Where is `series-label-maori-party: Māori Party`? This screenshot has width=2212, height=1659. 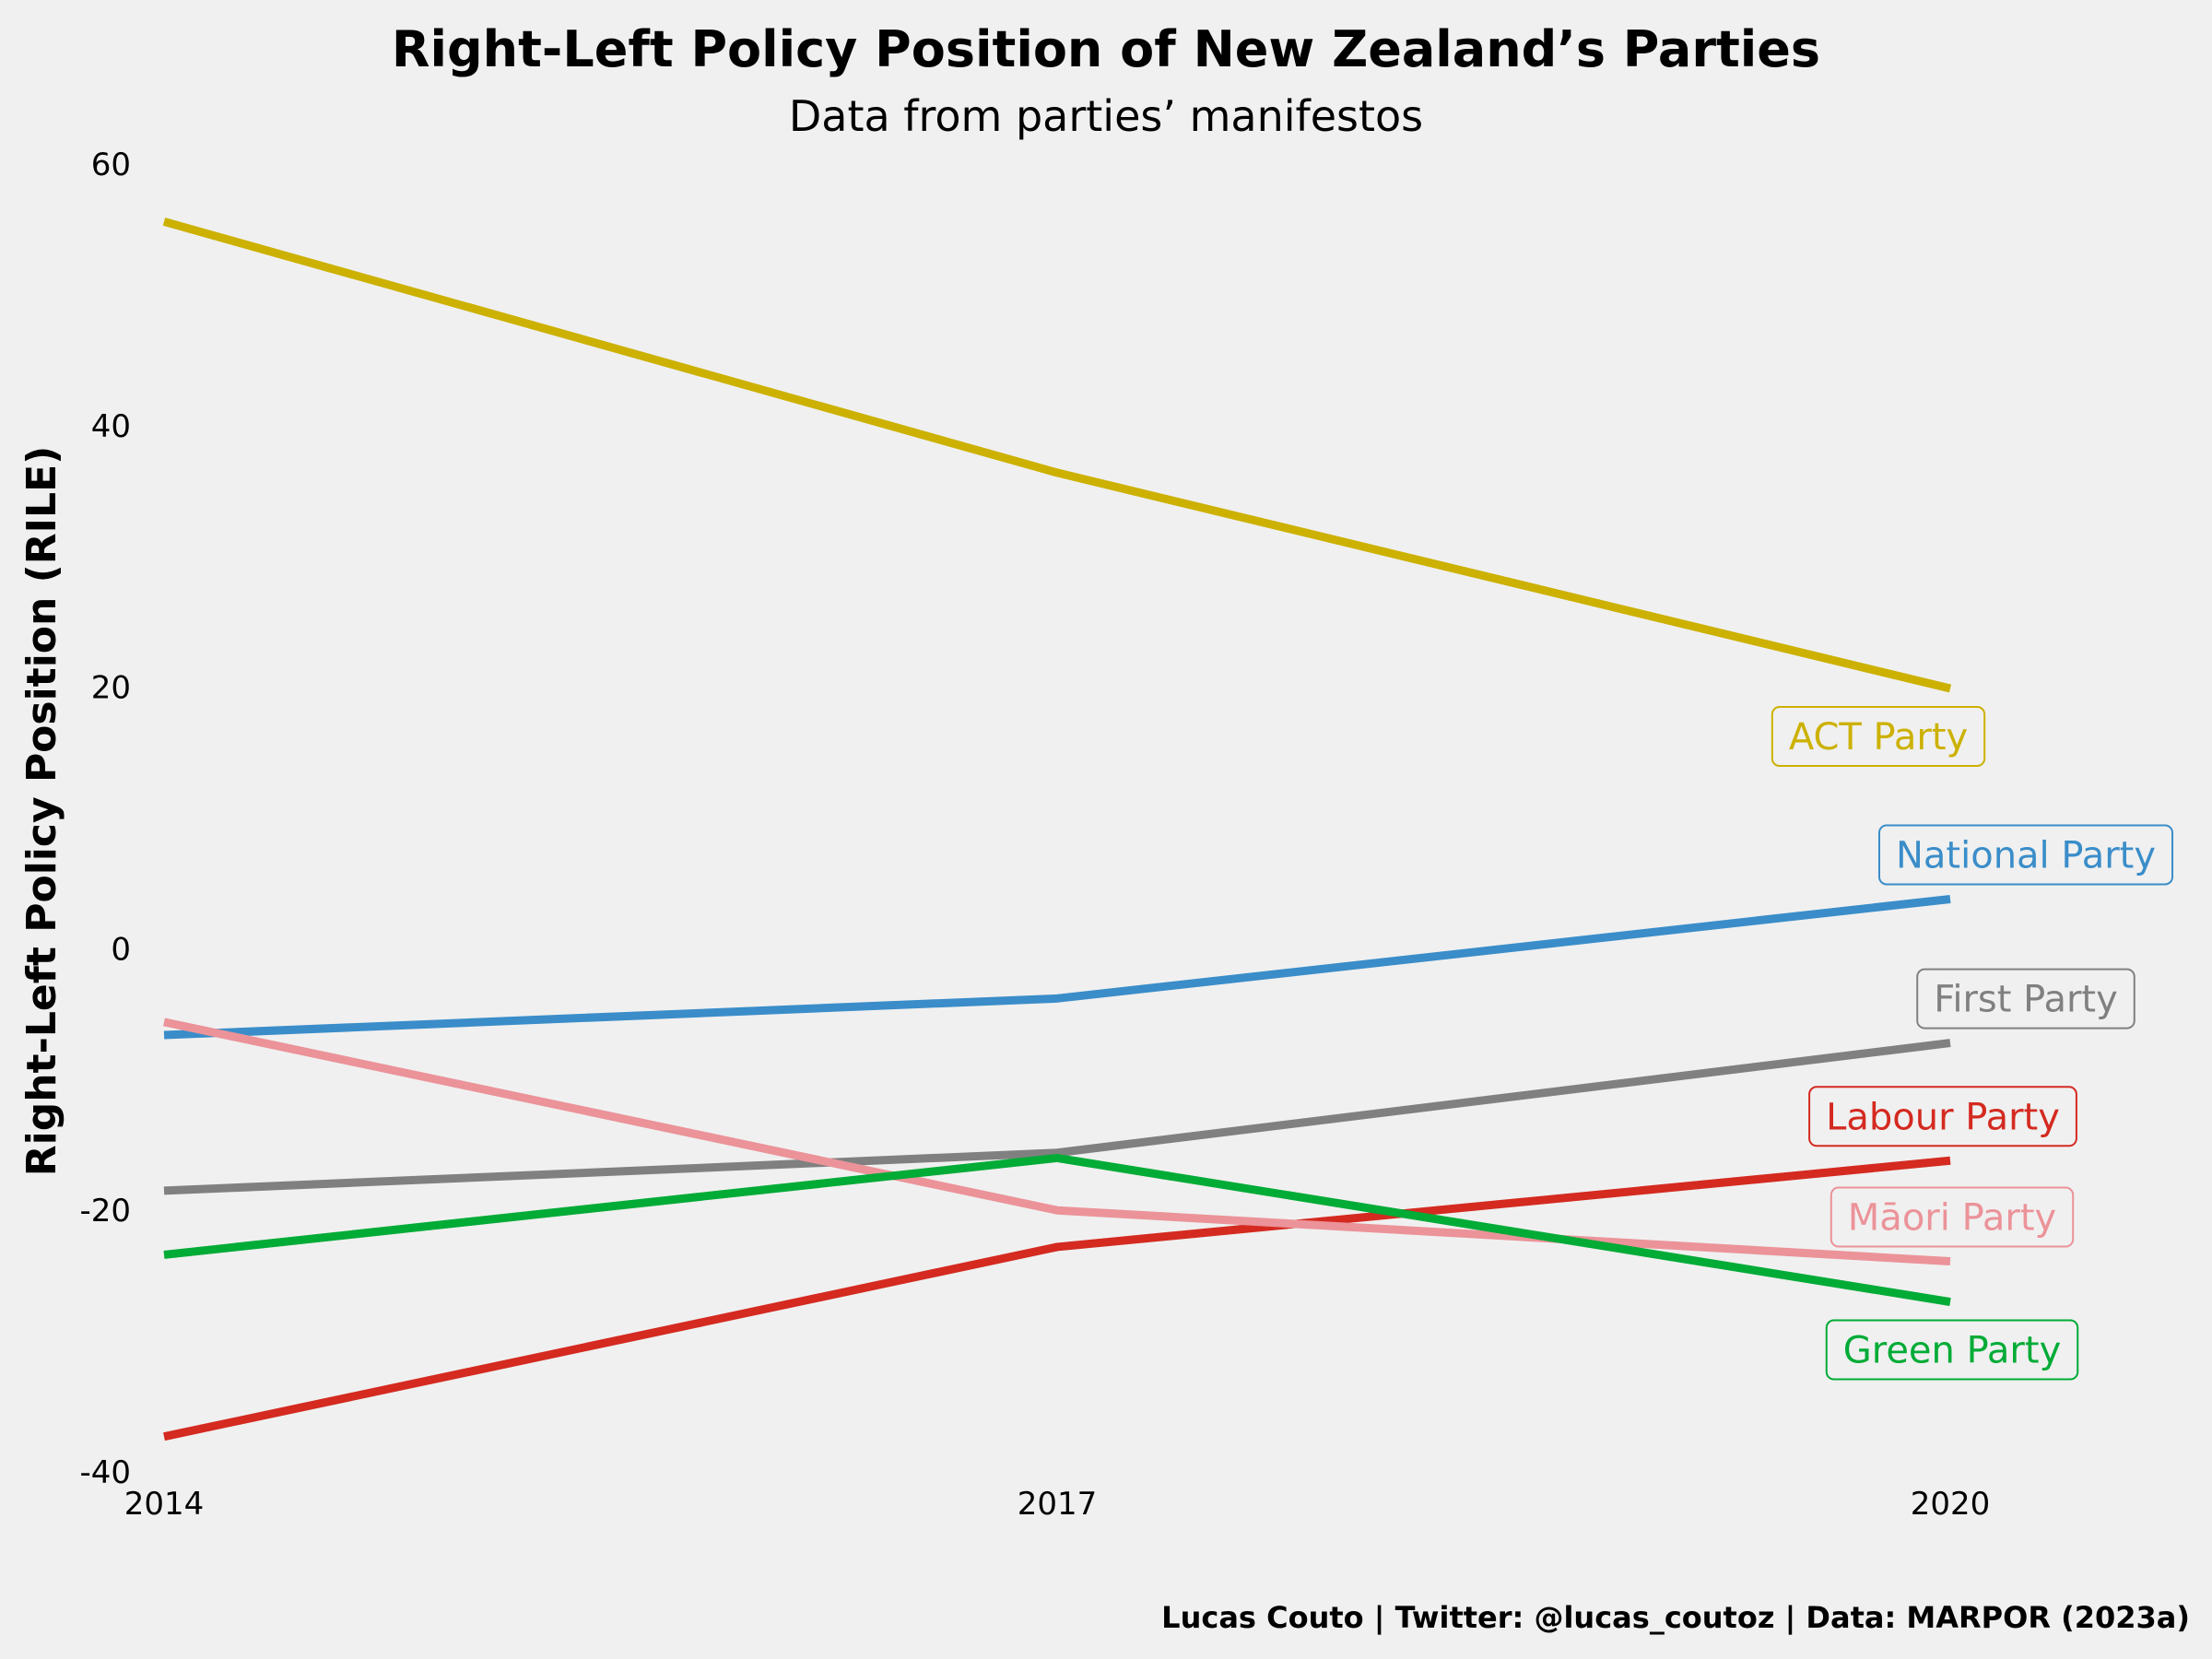
series-label-maori-party: Māori Party is located at coordinates (1952, 1217).